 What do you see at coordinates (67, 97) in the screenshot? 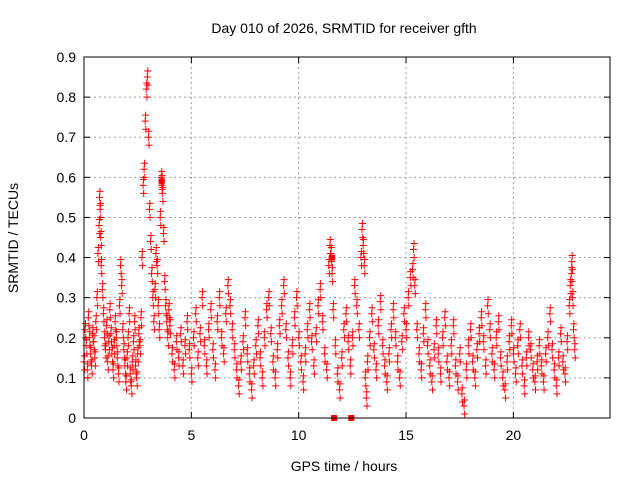
I see `y-tick-label: 0.8` at bounding box center [67, 97].